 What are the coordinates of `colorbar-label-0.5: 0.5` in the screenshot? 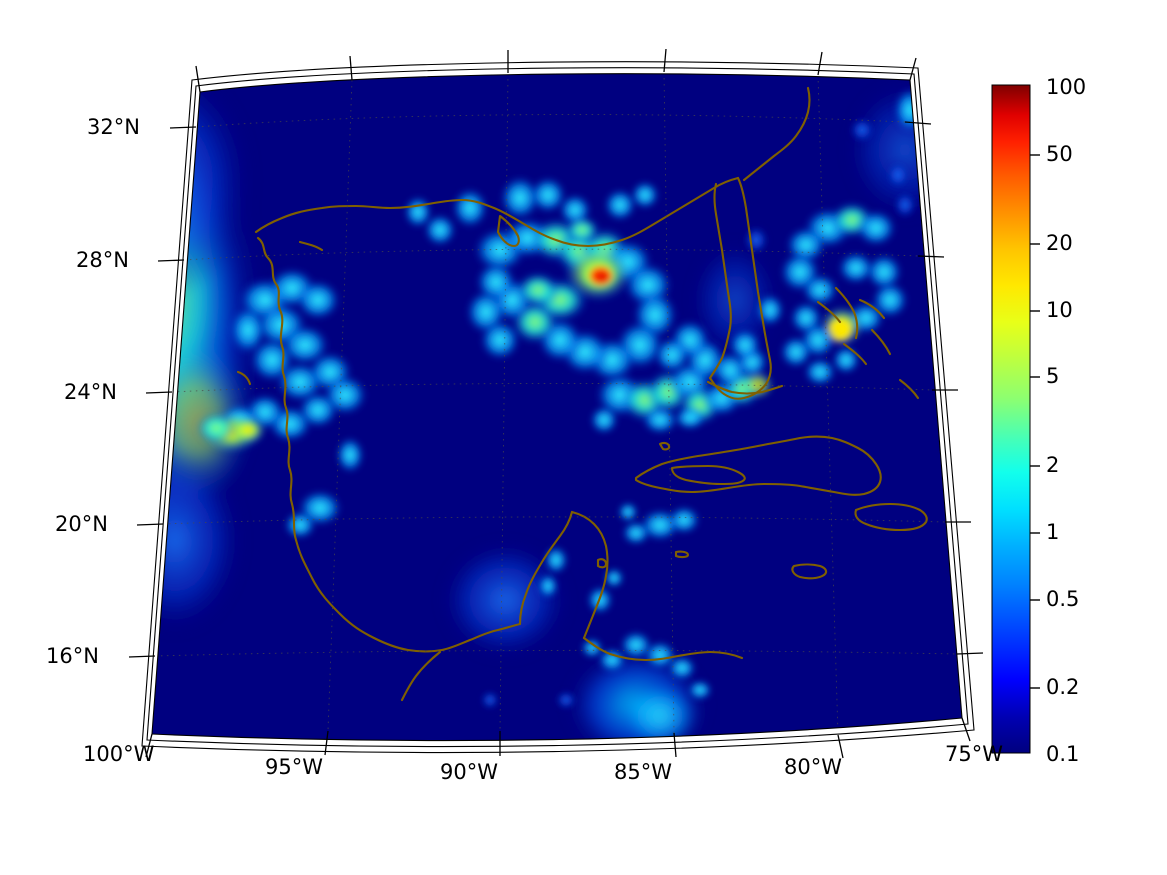 It's located at (1063, 599).